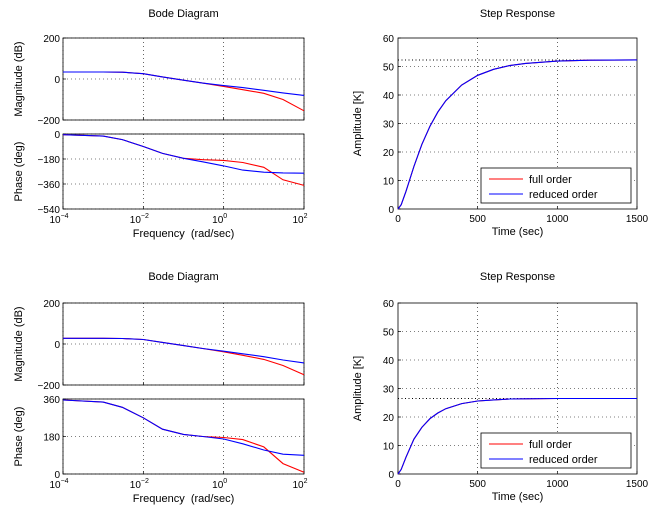  I want to click on plot-frame, so click(183, 171).